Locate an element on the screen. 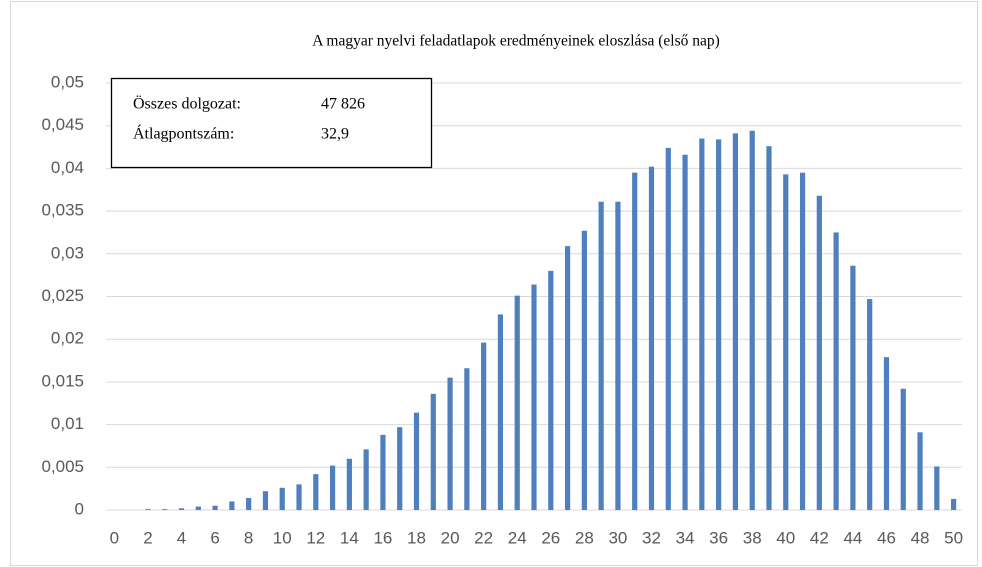 Image resolution: width=982 pixels, height=567 pixels. x-tick-label: 6 is located at coordinates (214, 537).